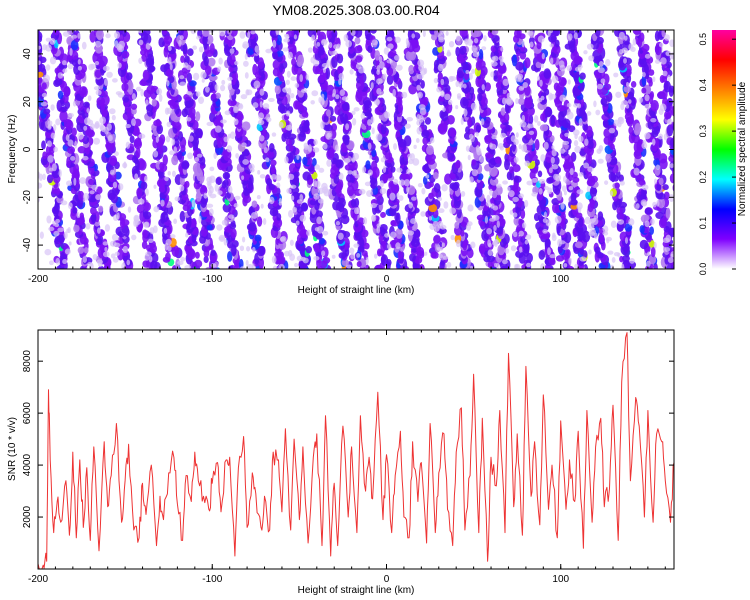 The width and height of the screenshot is (750, 600). Describe the element at coordinates (27, 516) in the screenshot. I see `snr-y-tick-label: 2000` at that location.